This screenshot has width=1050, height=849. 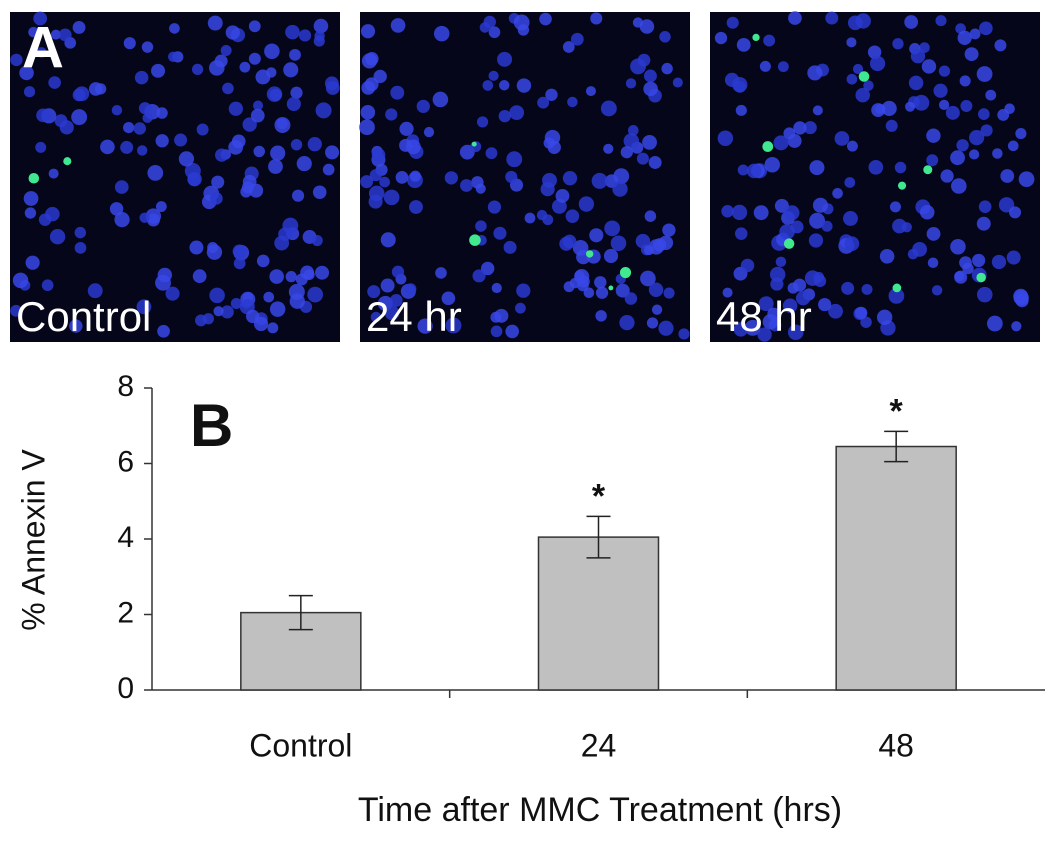 What do you see at coordinates (125, 537) in the screenshot?
I see `y-tick-label: 4` at bounding box center [125, 537].